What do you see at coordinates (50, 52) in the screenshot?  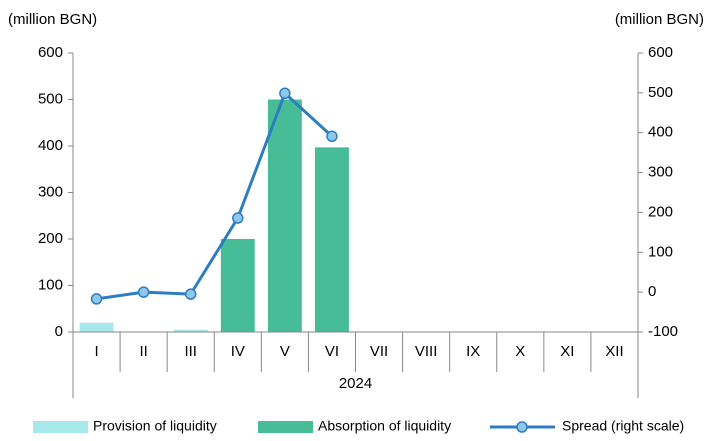 I see `y-tick-label: 600` at bounding box center [50, 52].